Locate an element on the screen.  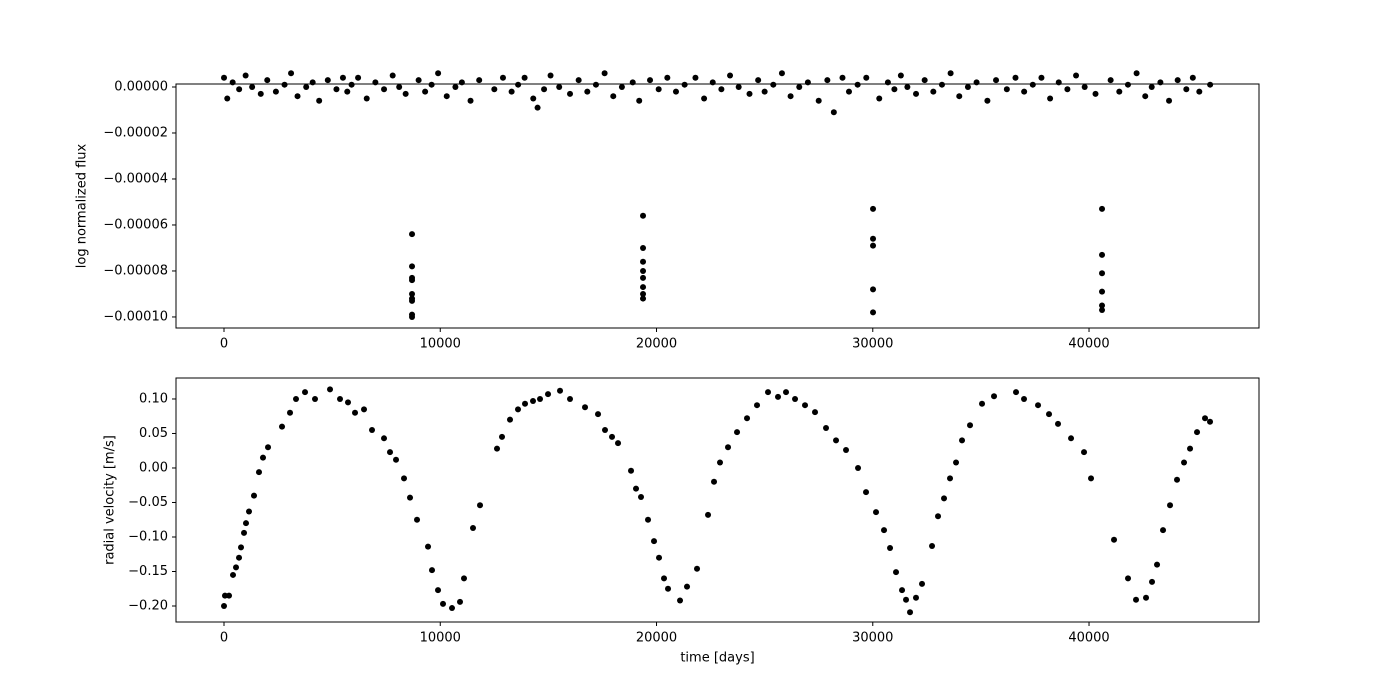
y-tick-label: −0.00004 is located at coordinates (135, 178).